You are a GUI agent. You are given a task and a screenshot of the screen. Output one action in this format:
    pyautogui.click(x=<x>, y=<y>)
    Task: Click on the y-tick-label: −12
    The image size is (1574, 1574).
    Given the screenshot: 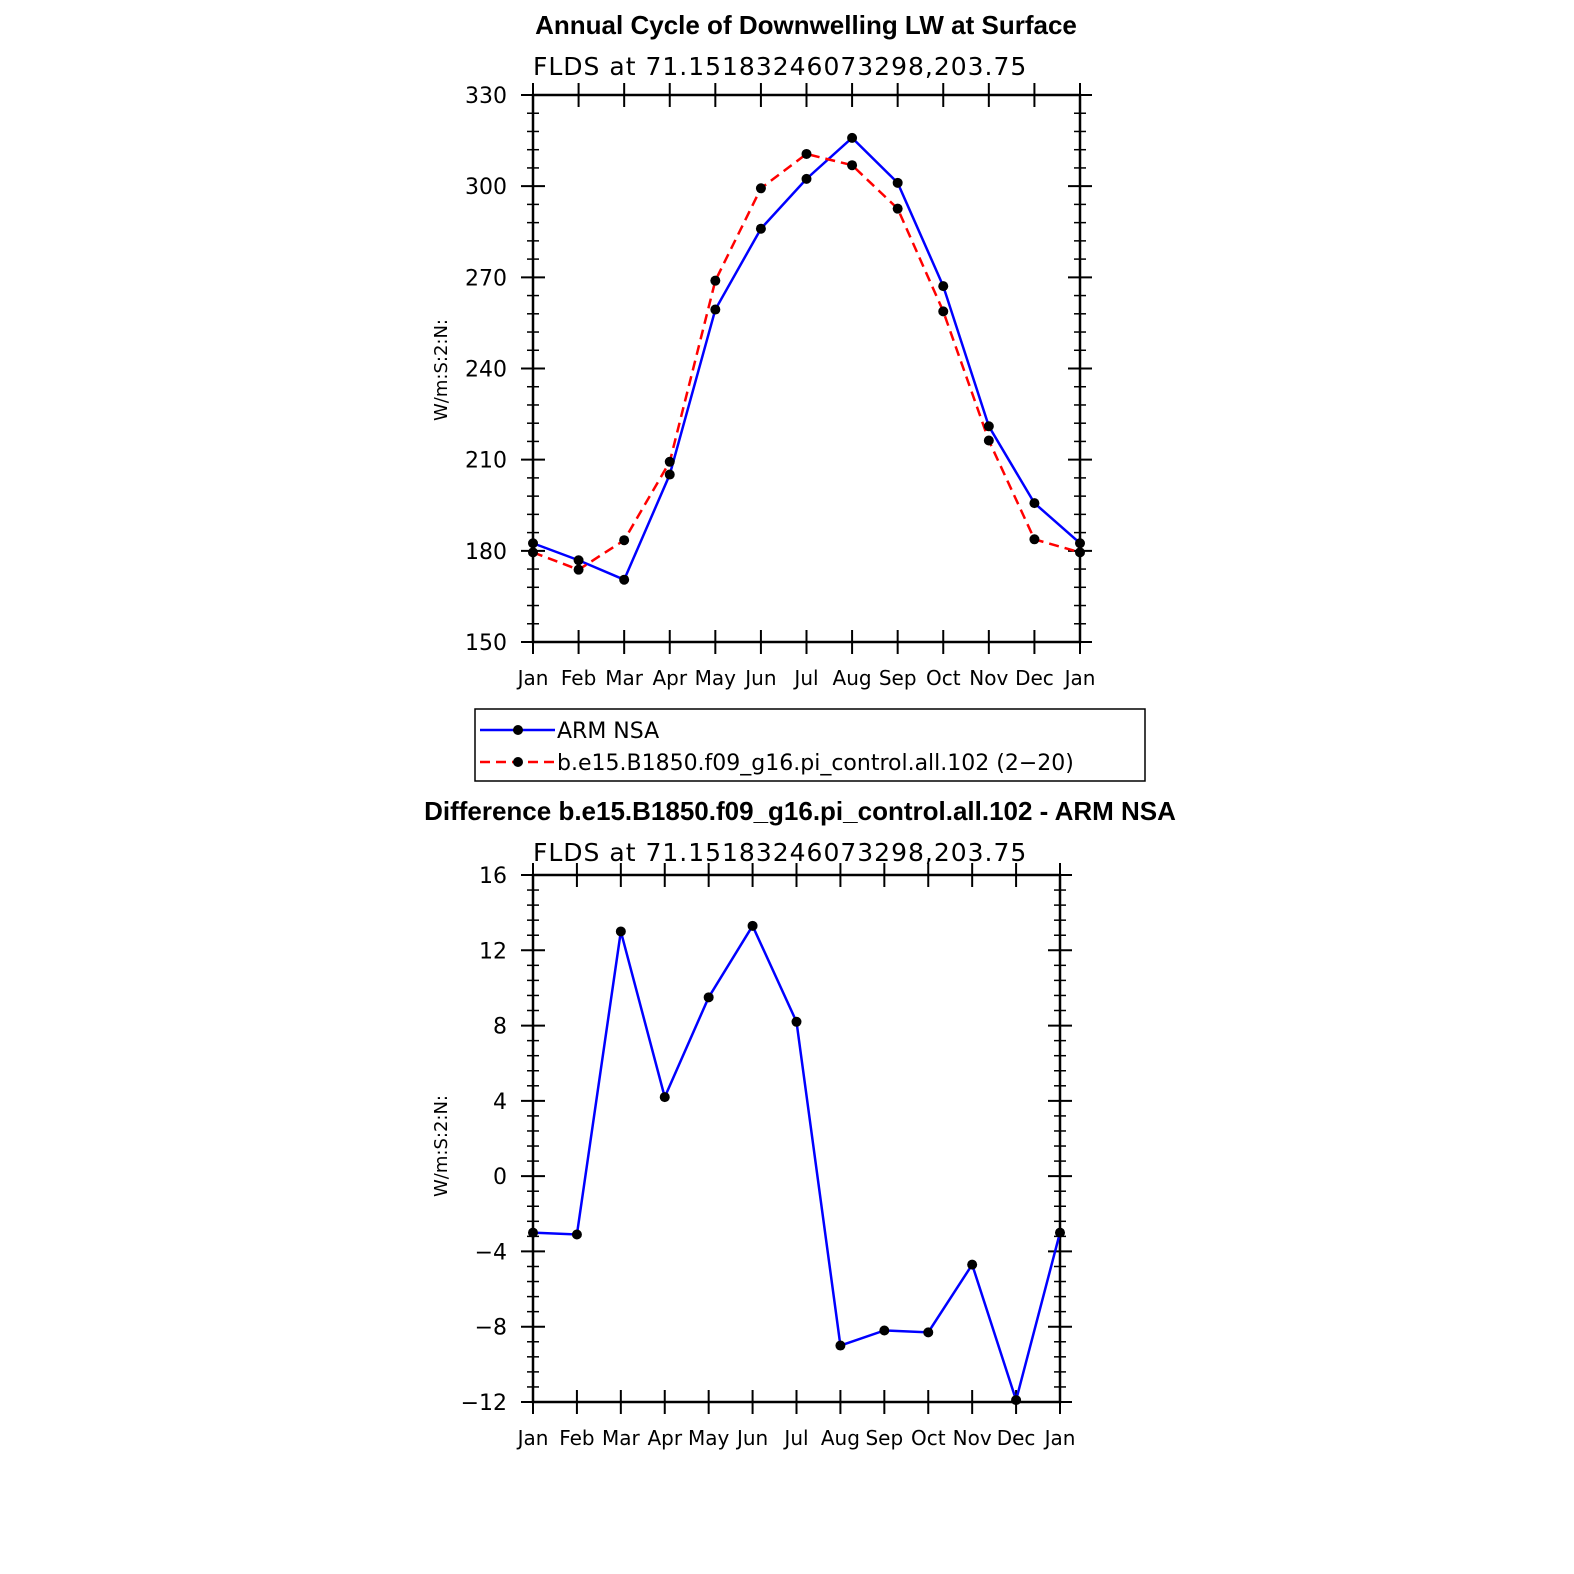 What is the action you would take?
    pyautogui.click(x=484, y=1403)
    